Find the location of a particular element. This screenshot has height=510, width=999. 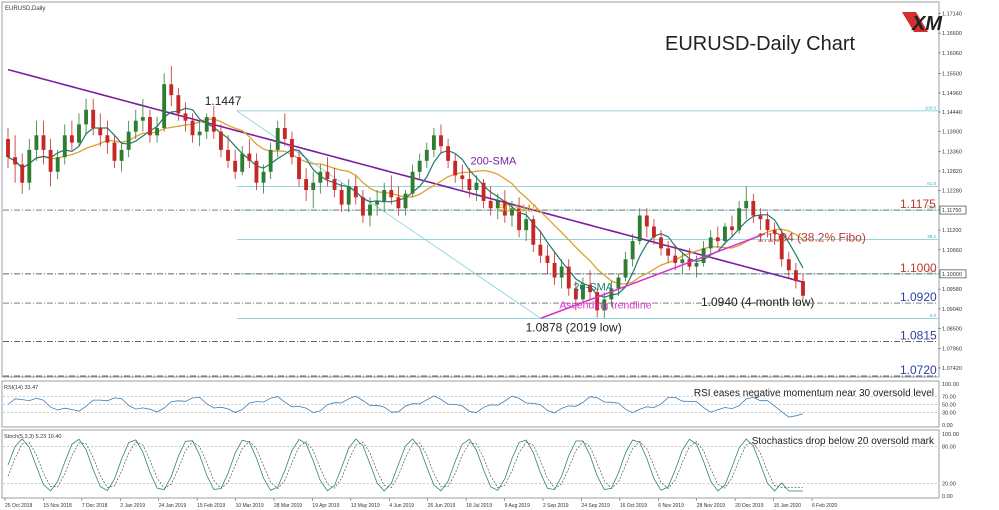

xm-logo-text: XM is located at coordinates (927, 24).